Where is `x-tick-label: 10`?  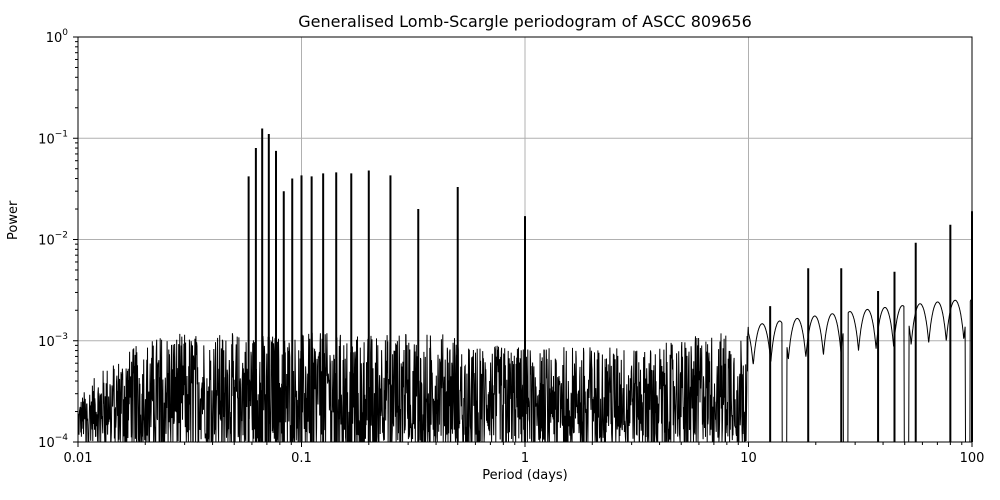 x-tick-label: 10 is located at coordinates (748, 458).